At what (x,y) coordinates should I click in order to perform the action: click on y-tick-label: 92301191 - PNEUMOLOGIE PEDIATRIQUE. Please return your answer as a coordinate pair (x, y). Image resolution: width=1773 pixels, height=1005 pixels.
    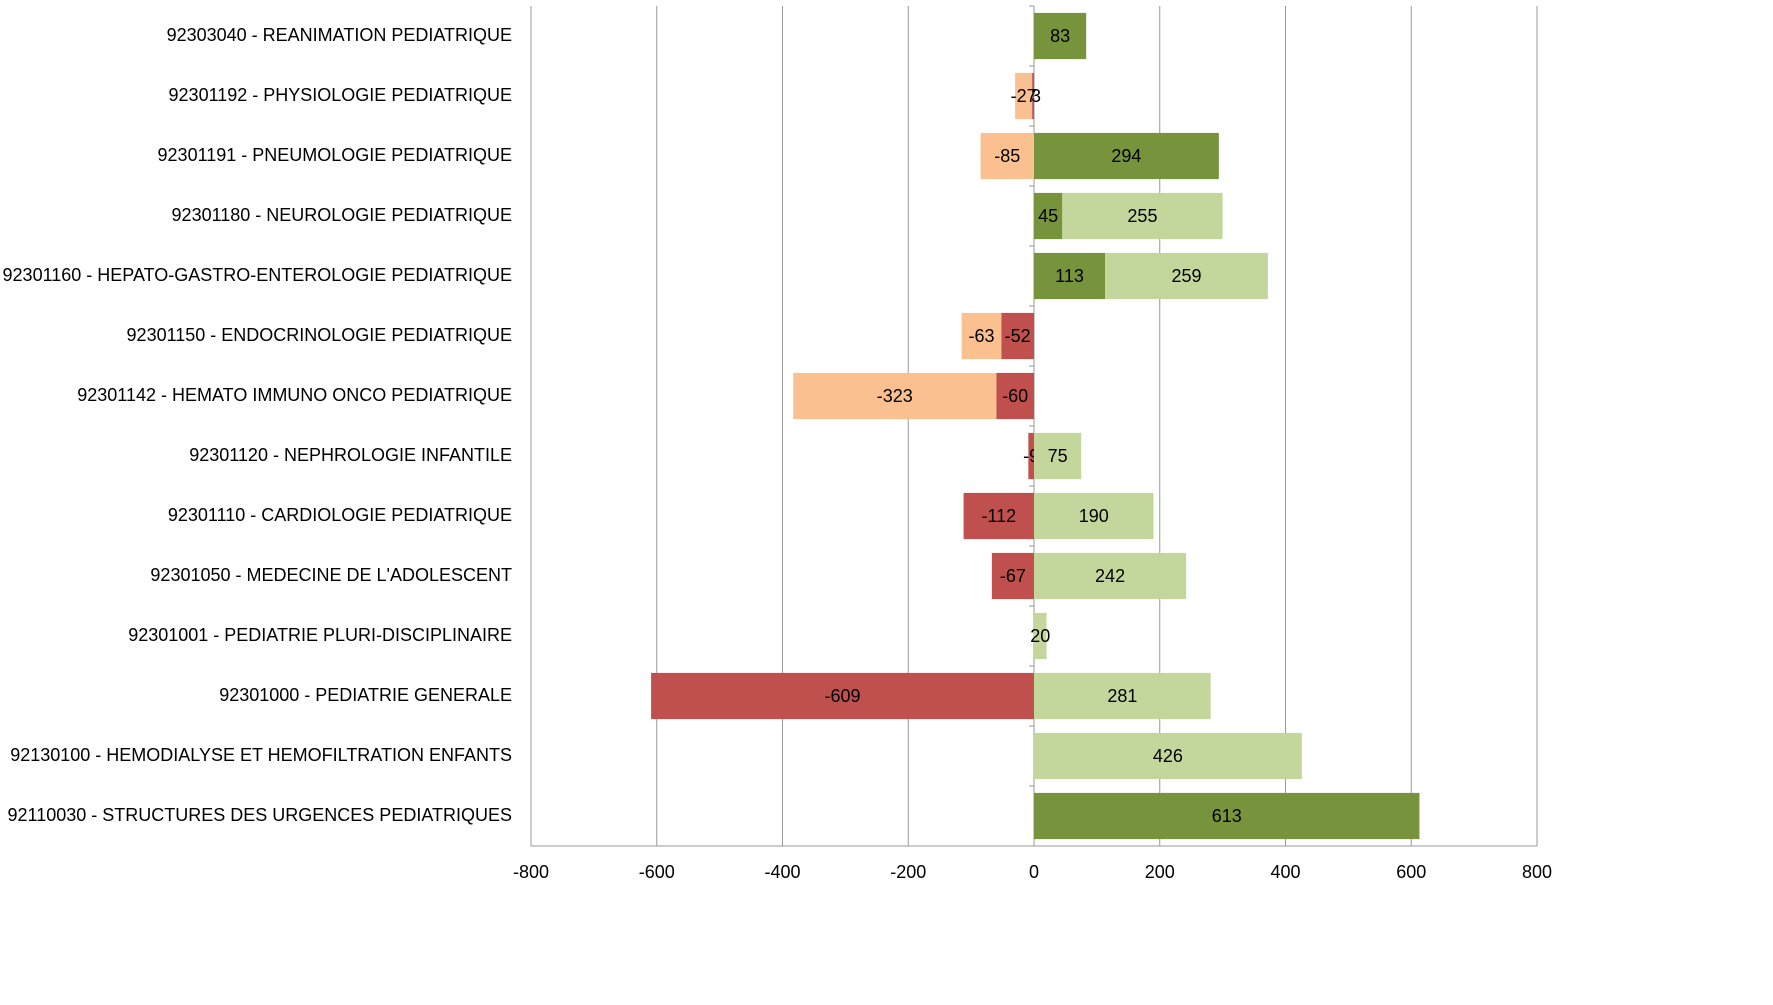
    Looking at the image, I should click on (335, 155).